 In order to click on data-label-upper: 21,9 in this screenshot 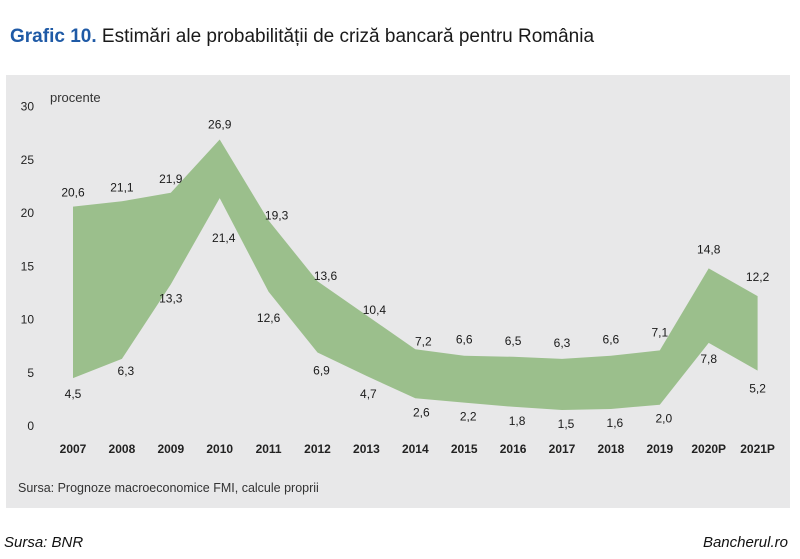, I will do `click(171, 179)`.